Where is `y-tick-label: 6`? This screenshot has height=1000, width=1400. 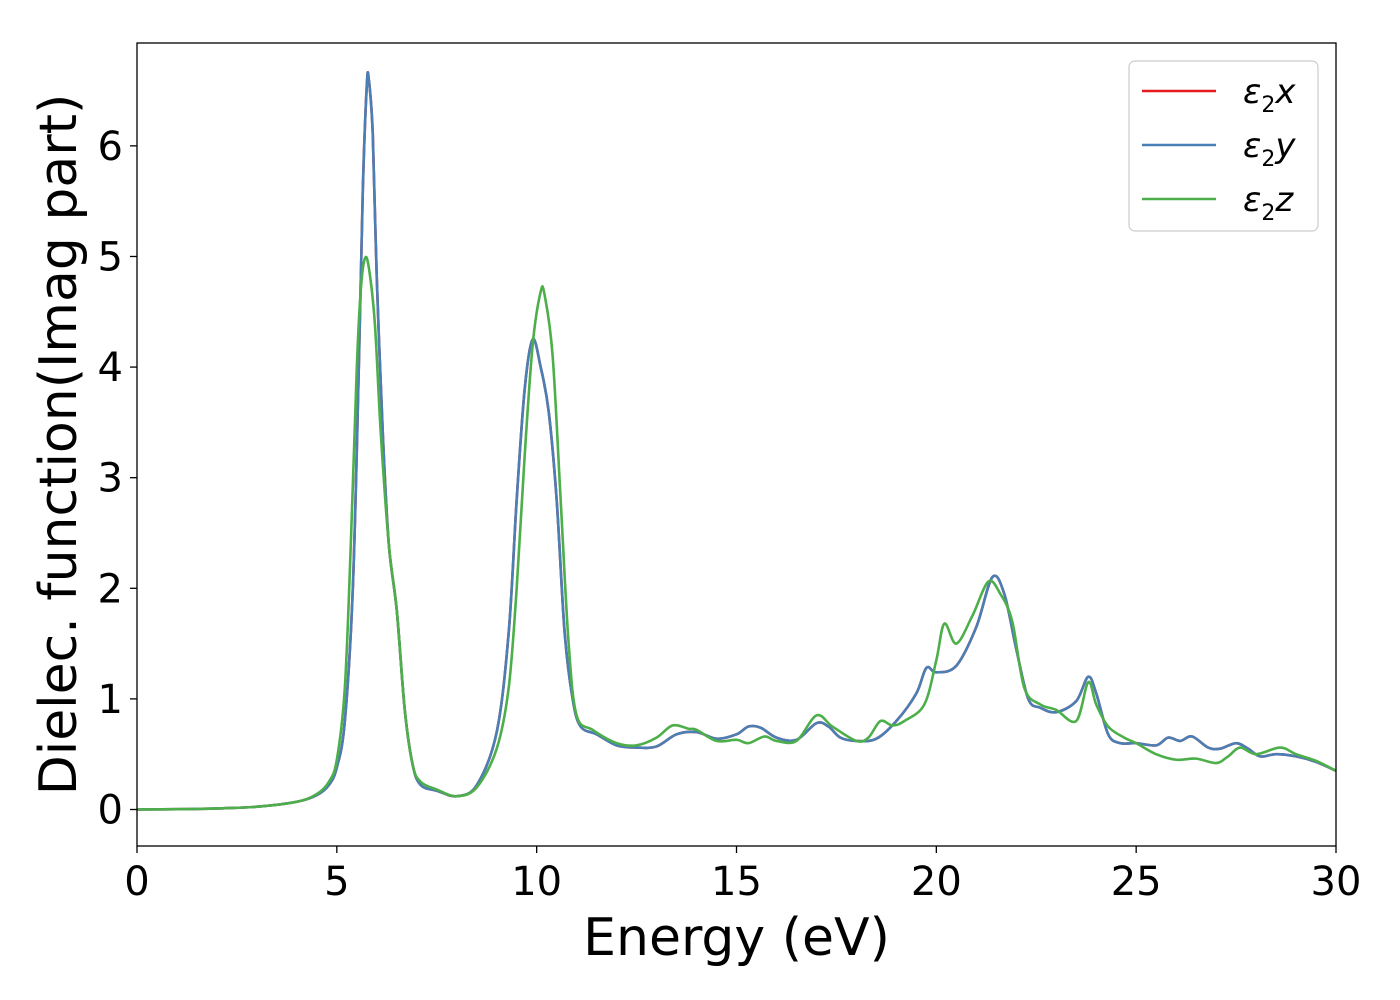
y-tick-label: 6 is located at coordinates (110, 147).